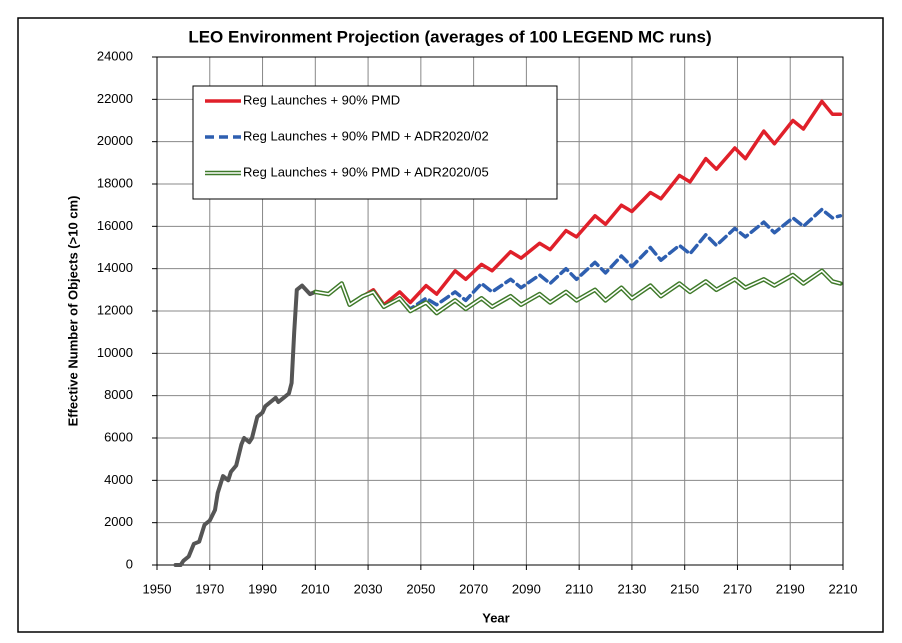 Image resolution: width=902 pixels, height=643 pixels. I want to click on legend-box, so click(375, 142).